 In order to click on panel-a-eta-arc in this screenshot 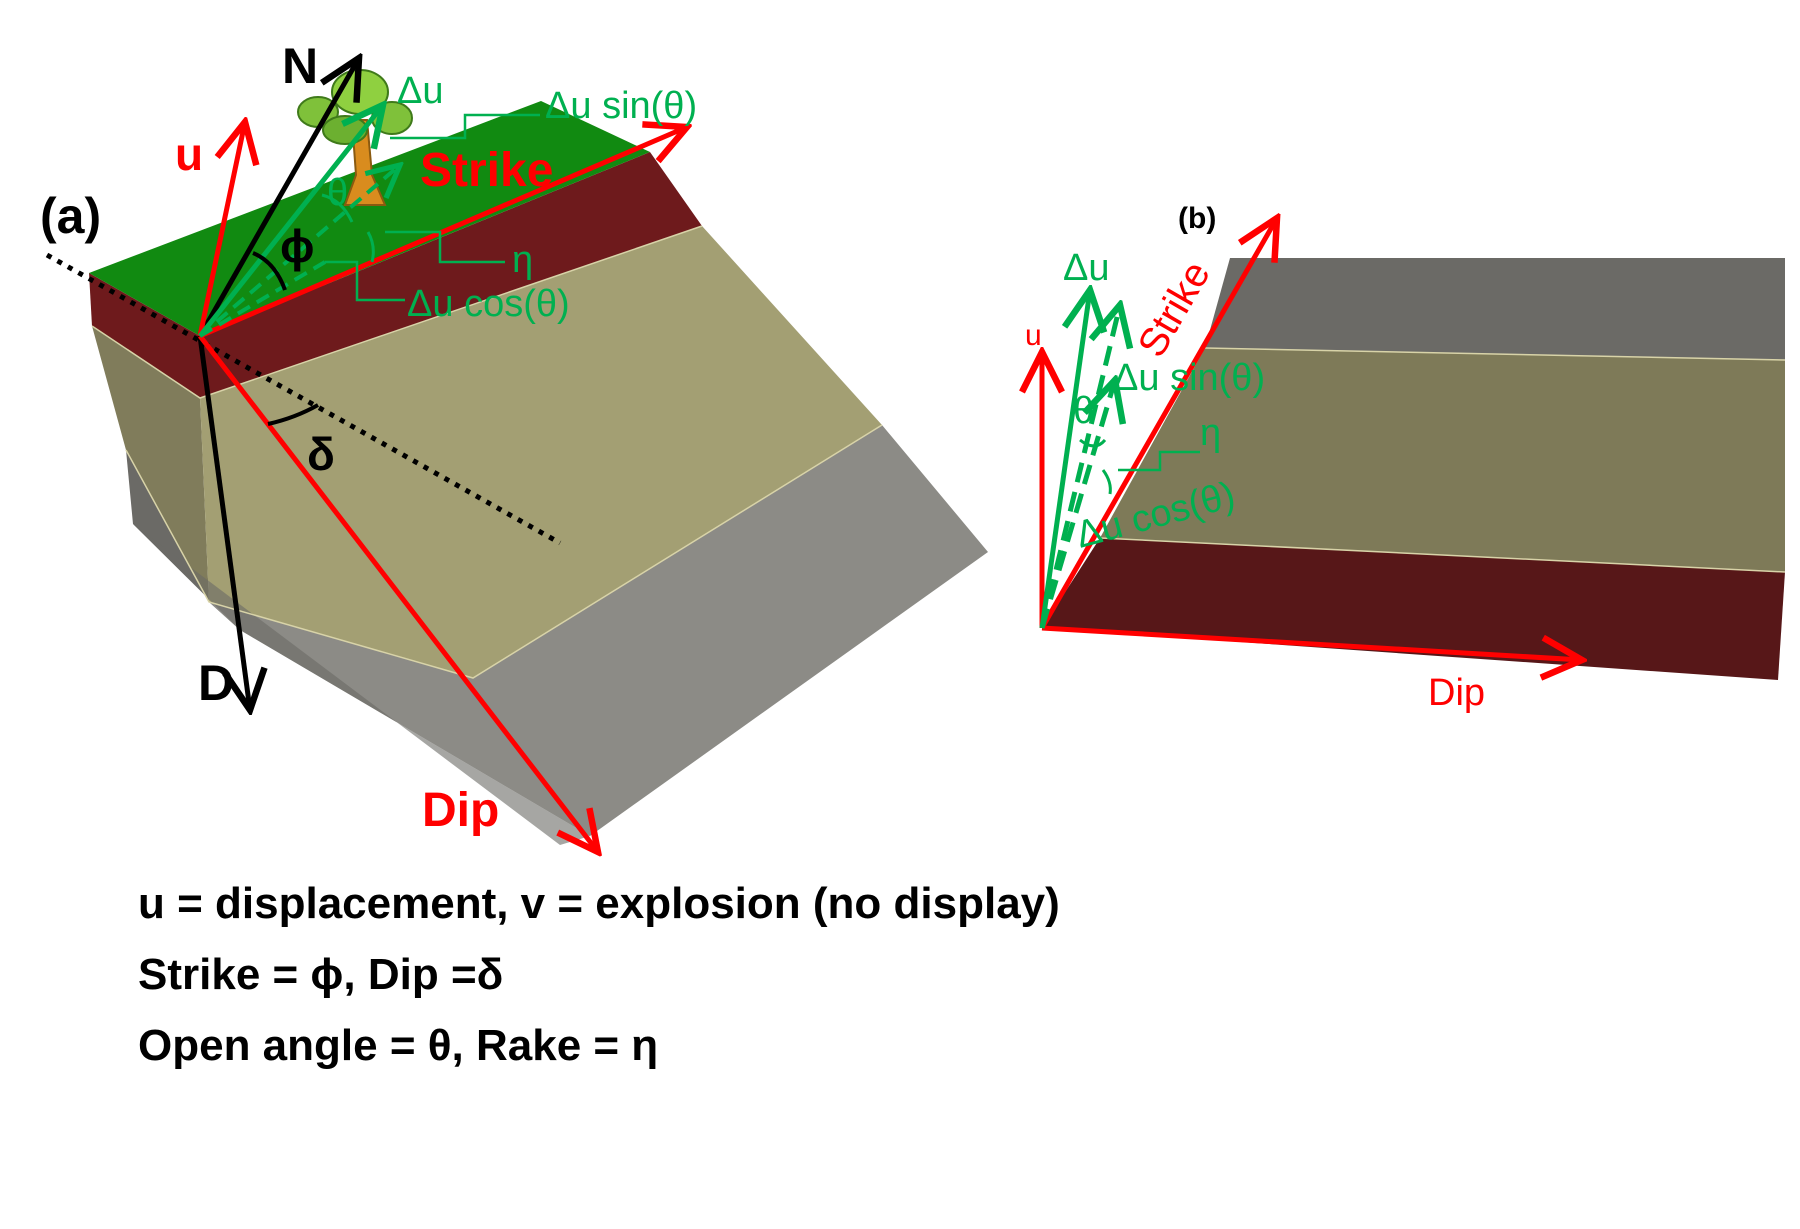, I will do `click(370, 247)`.